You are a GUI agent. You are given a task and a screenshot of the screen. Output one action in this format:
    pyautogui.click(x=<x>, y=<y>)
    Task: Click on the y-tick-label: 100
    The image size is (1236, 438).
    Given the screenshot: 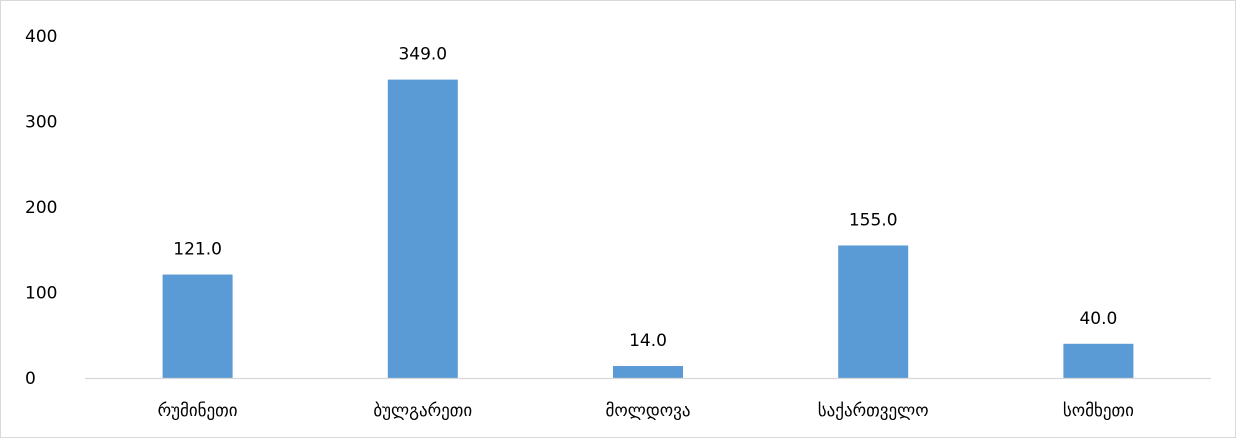 What is the action you would take?
    pyautogui.click(x=41, y=294)
    